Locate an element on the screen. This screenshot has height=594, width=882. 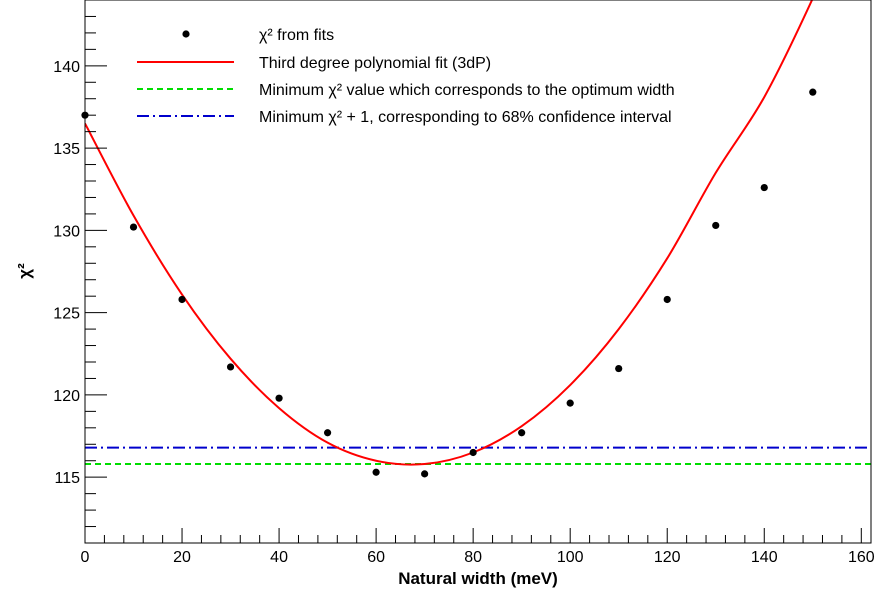
y-tick-label: 125 is located at coordinates (66, 314).